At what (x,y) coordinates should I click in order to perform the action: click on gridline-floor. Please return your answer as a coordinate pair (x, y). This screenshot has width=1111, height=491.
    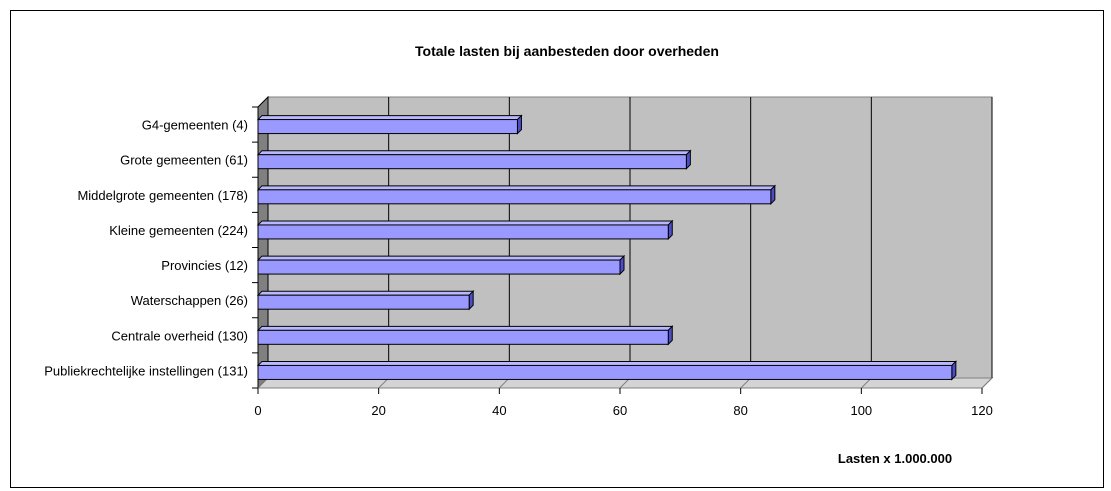
    Looking at the image, I should click on (987, 383).